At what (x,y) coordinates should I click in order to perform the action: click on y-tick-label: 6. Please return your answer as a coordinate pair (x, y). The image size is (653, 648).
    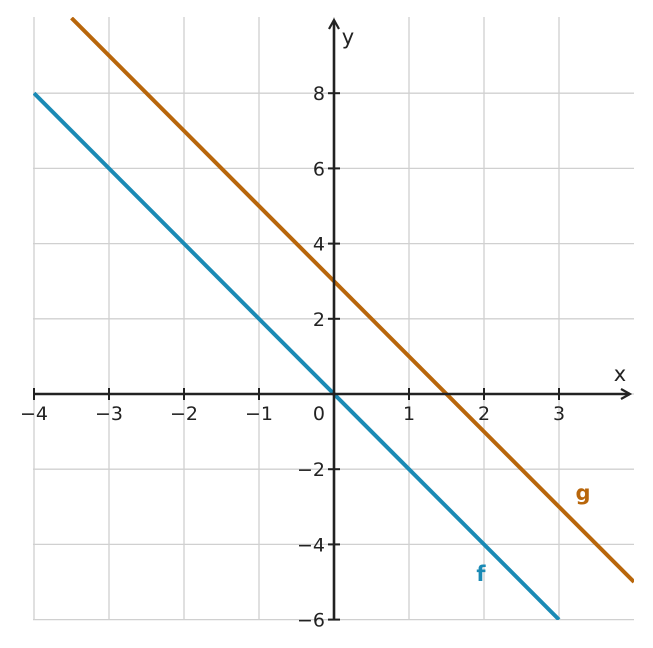
    Looking at the image, I should click on (319, 169).